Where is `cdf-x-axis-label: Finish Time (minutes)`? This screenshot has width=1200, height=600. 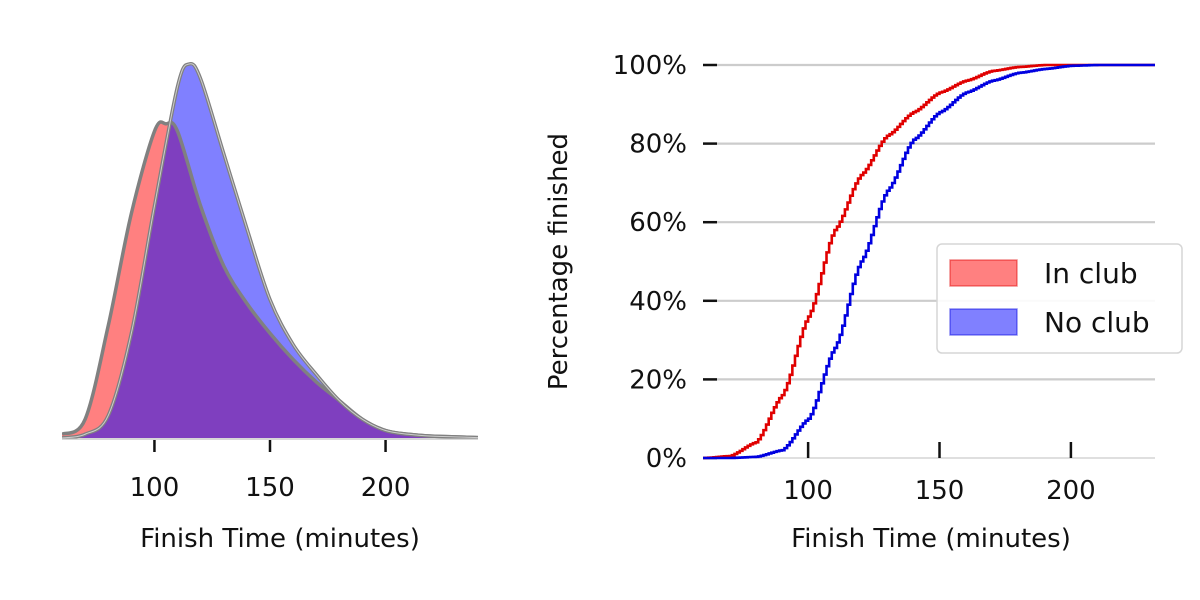 cdf-x-axis-label: Finish Time (minutes) is located at coordinates (931, 539).